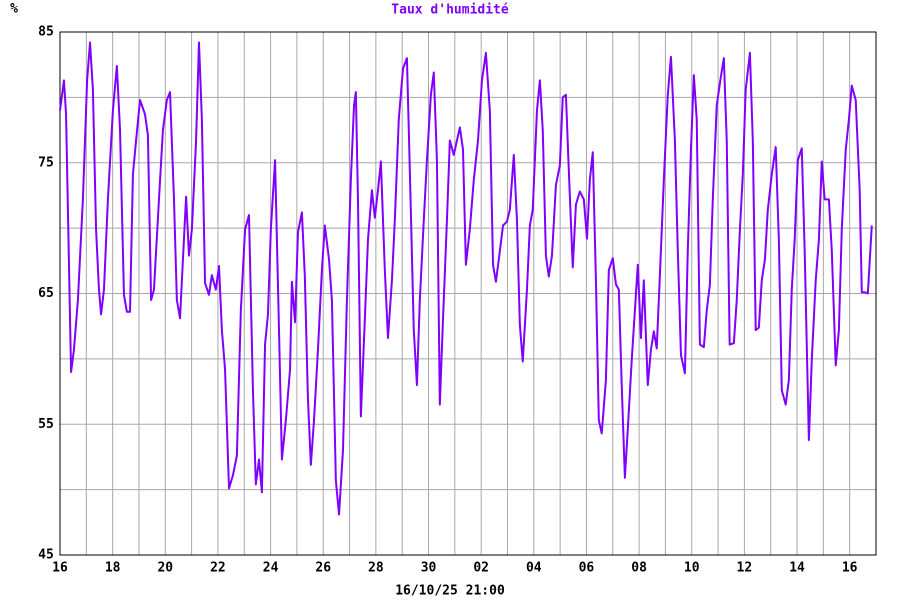 The width and height of the screenshot is (900, 600). What do you see at coordinates (14, 9) in the screenshot?
I see `y-axis-label: %` at bounding box center [14, 9].